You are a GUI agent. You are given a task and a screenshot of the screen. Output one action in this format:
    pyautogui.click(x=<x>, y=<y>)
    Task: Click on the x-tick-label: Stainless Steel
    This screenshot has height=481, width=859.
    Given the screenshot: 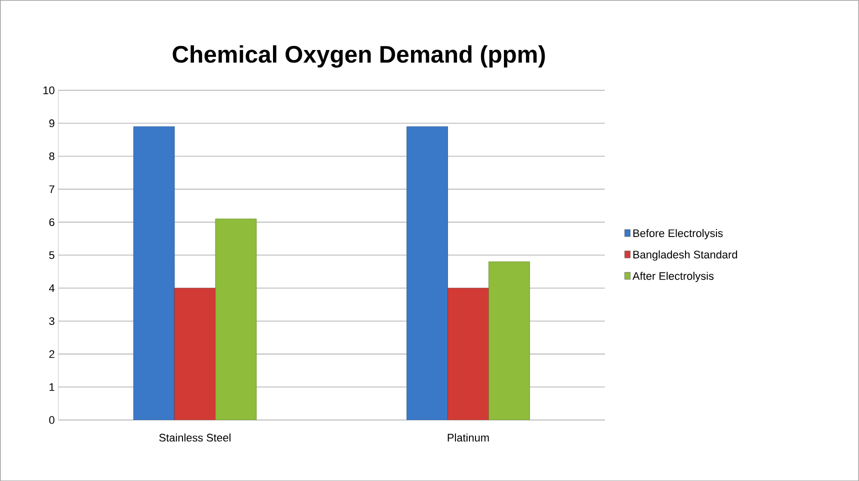 What is the action you would take?
    pyautogui.click(x=194, y=437)
    